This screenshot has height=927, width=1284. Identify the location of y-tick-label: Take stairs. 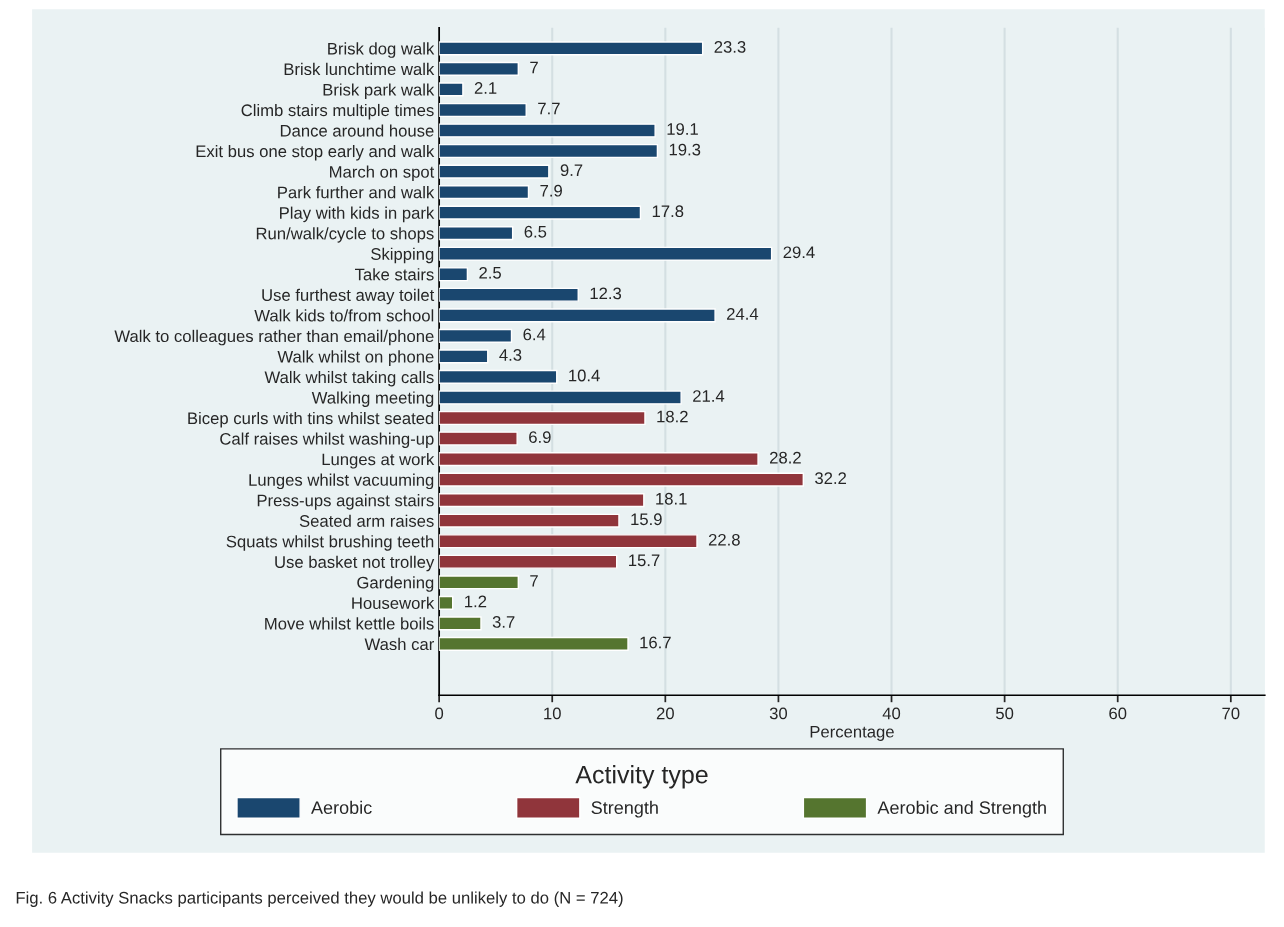
(394, 274).